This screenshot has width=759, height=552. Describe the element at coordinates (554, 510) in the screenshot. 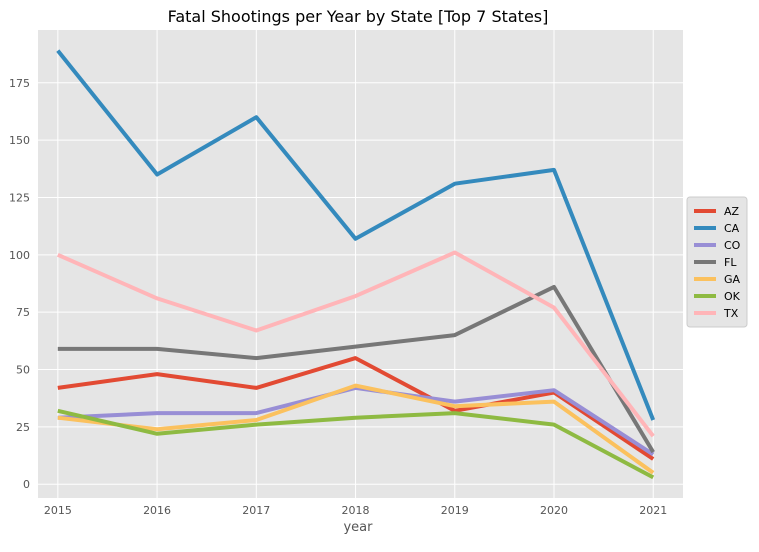

I see `x-tick-label: 2020` at that location.